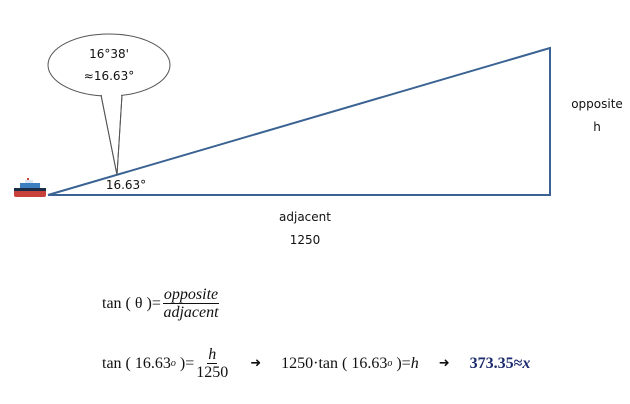 This screenshot has height=404, width=630. Describe the element at coordinates (526, 363) in the screenshot. I see `result-variable: x` at that location.